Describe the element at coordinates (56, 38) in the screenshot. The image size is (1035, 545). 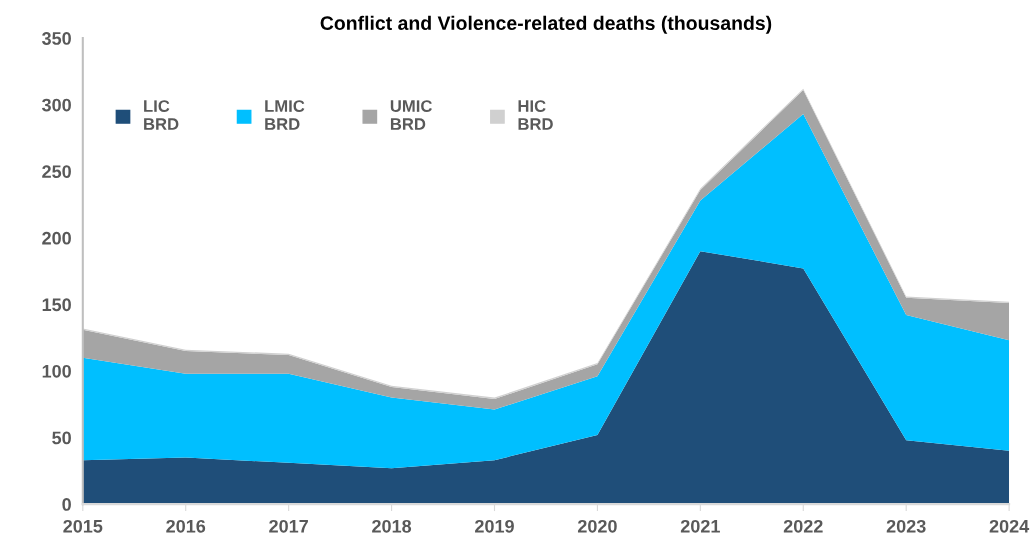
I see `y-tick-label: 350` at that location.